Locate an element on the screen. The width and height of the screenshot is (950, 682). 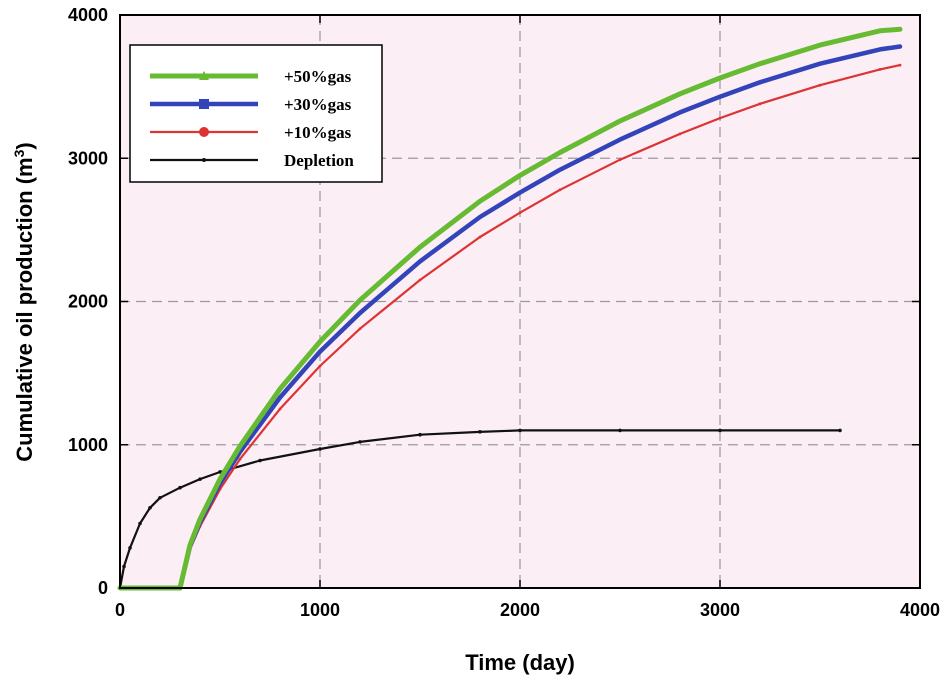
legend-label-10gas: +10%gas is located at coordinates (318, 132).